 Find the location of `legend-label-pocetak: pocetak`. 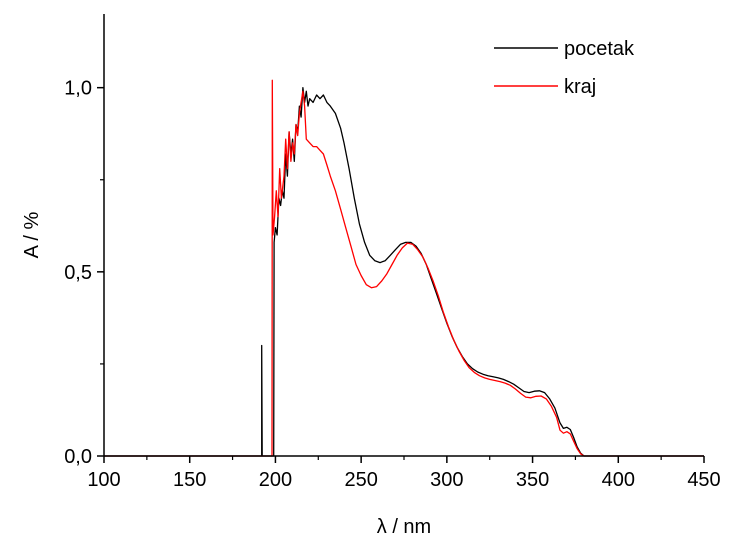

legend-label-pocetak: pocetak is located at coordinates (599, 49).